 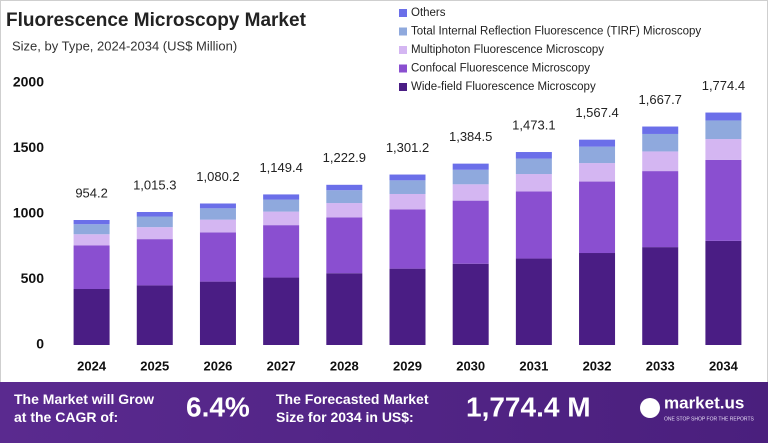 I want to click on x-tick-label: 2032, so click(x=597, y=365).